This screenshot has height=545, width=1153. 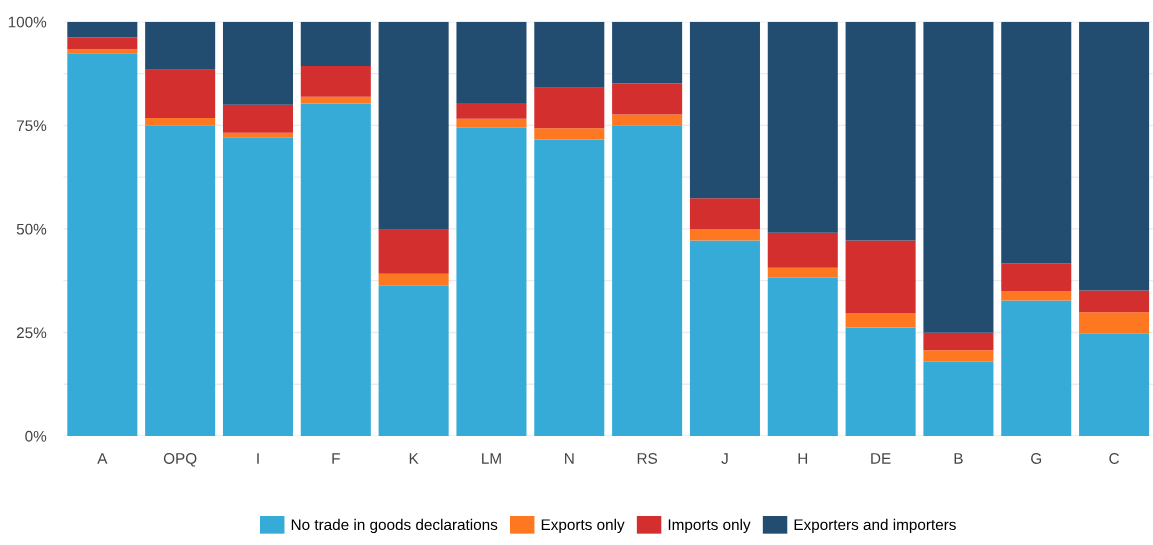 What do you see at coordinates (583, 526) in the screenshot?
I see `legend-label: Exports only` at bounding box center [583, 526].